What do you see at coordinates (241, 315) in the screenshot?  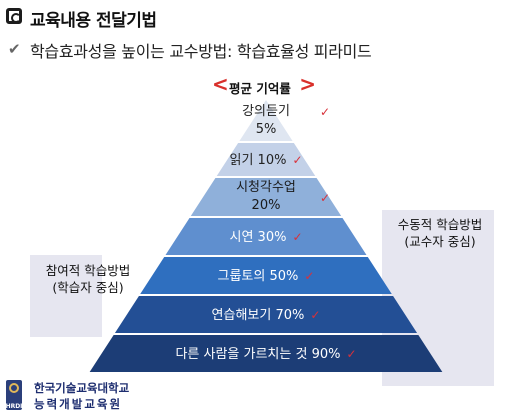 I see `tier-activity: 연습해보기` at bounding box center [241, 315].